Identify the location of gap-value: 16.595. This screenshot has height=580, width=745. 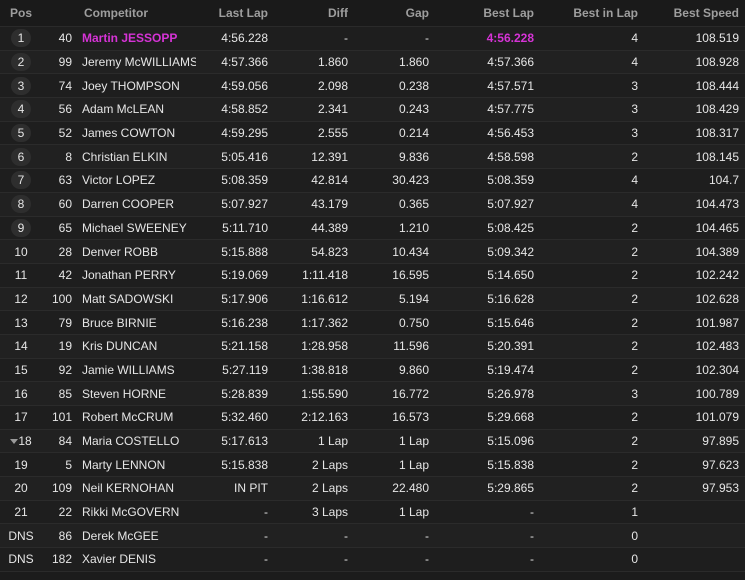
(410, 275).